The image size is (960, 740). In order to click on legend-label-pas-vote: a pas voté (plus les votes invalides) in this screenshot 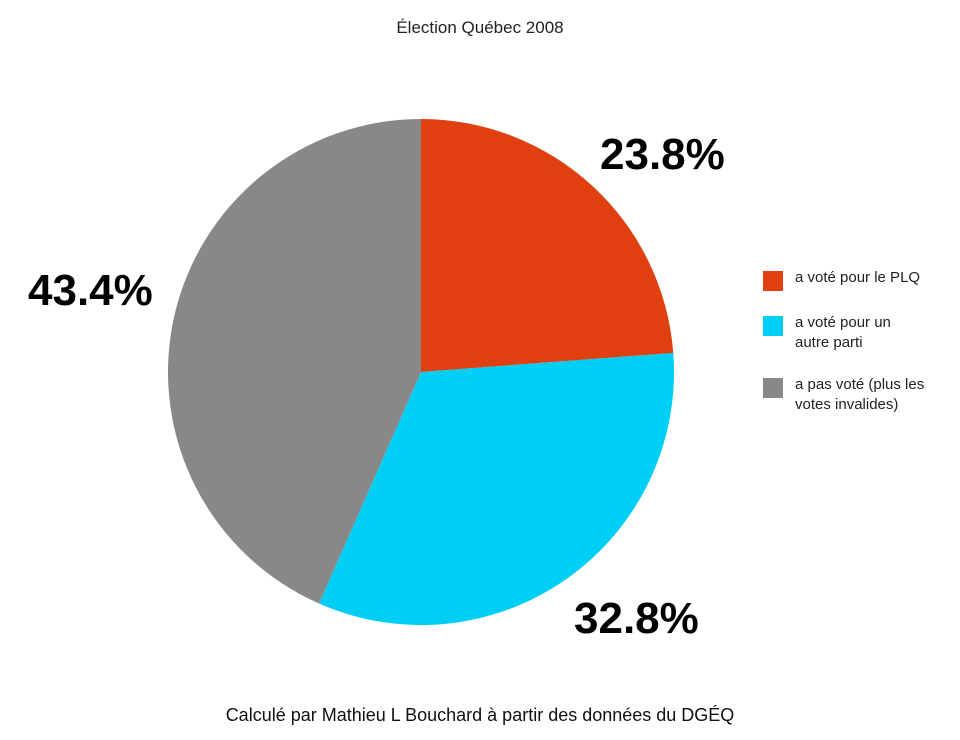, I will do `click(860, 394)`.